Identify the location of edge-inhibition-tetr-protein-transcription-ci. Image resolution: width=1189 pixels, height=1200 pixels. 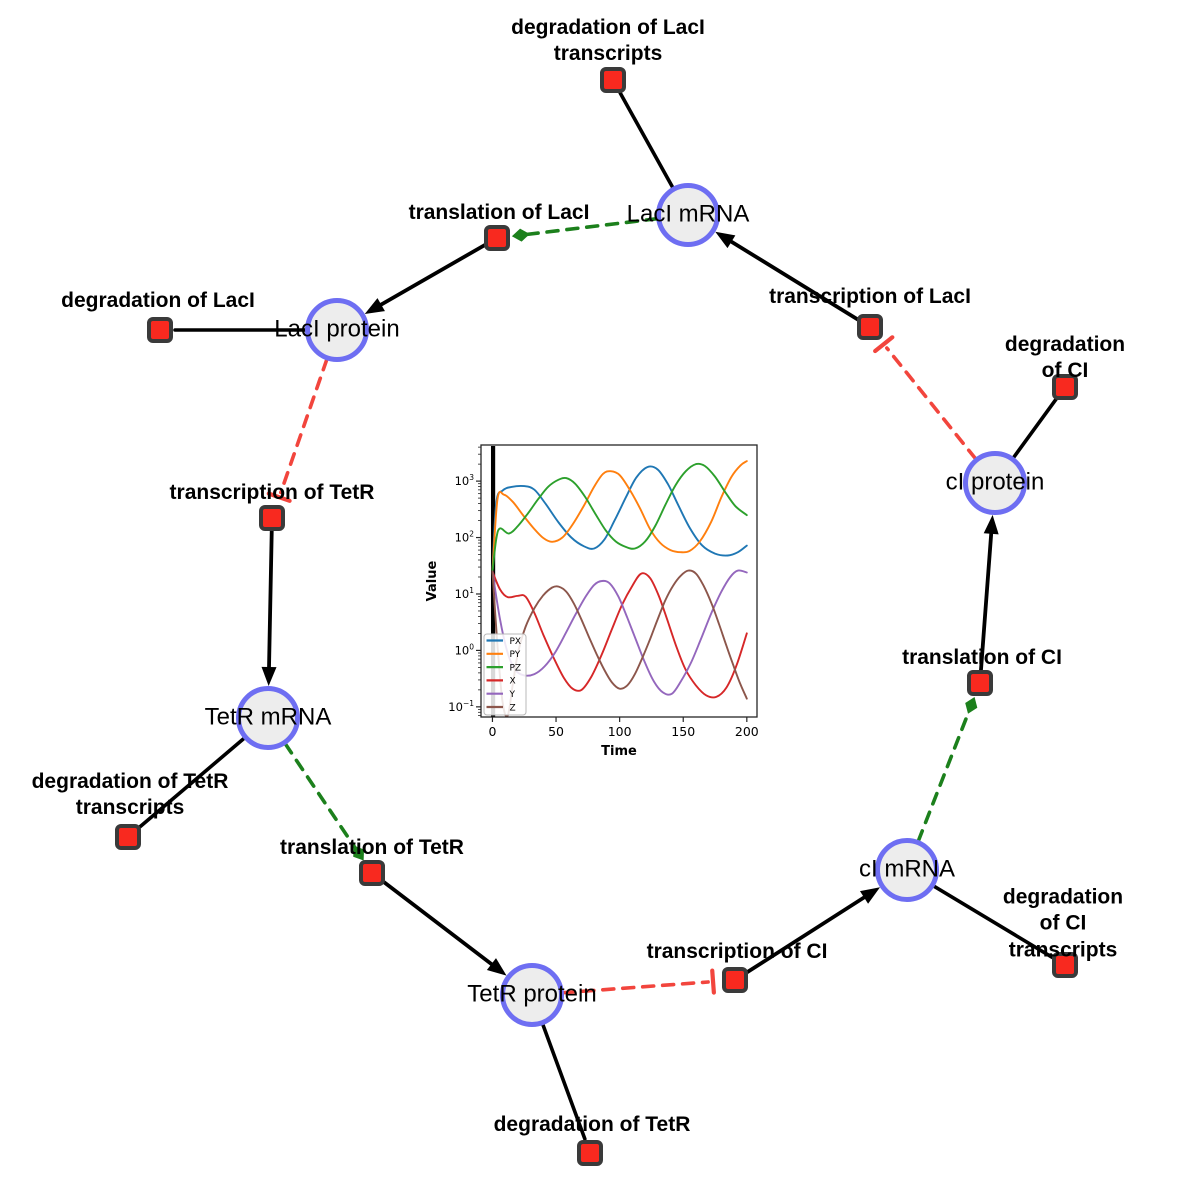
(638, 981).